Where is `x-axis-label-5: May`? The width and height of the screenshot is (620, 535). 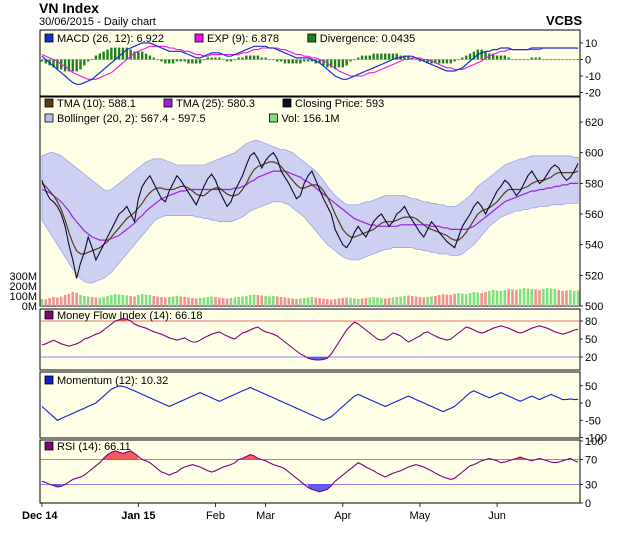
x-axis-label-5: May is located at coordinates (420, 516).